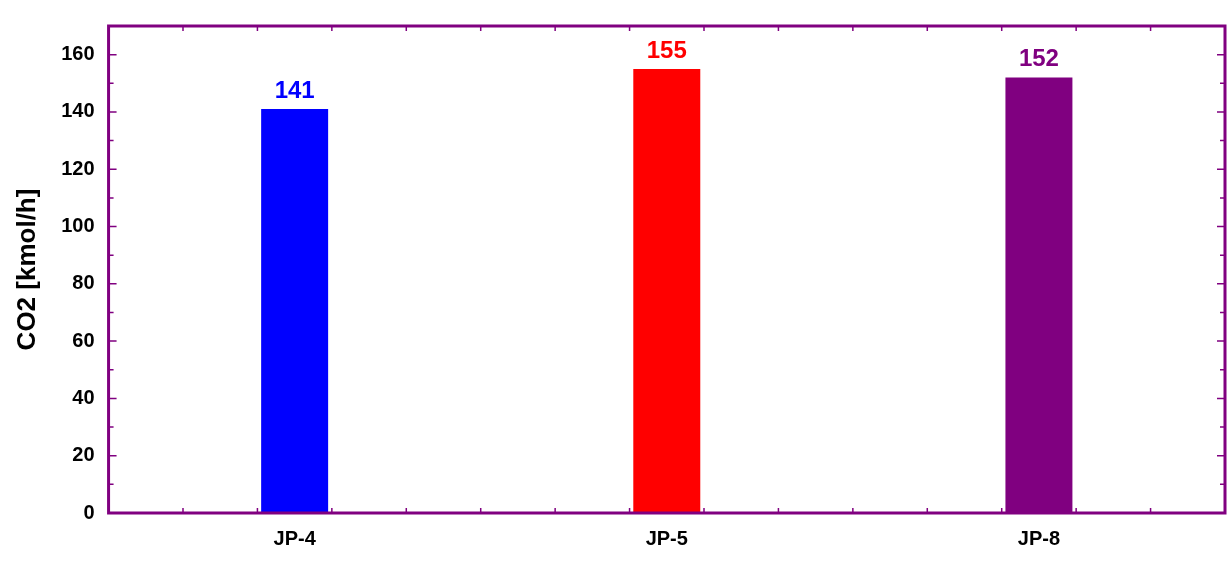 Image resolution: width=1228 pixels, height=575 pixels. What do you see at coordinates (83, 396) in the screenshot?
I see `y-tick-label: 40` at bounding box center [83, 396].